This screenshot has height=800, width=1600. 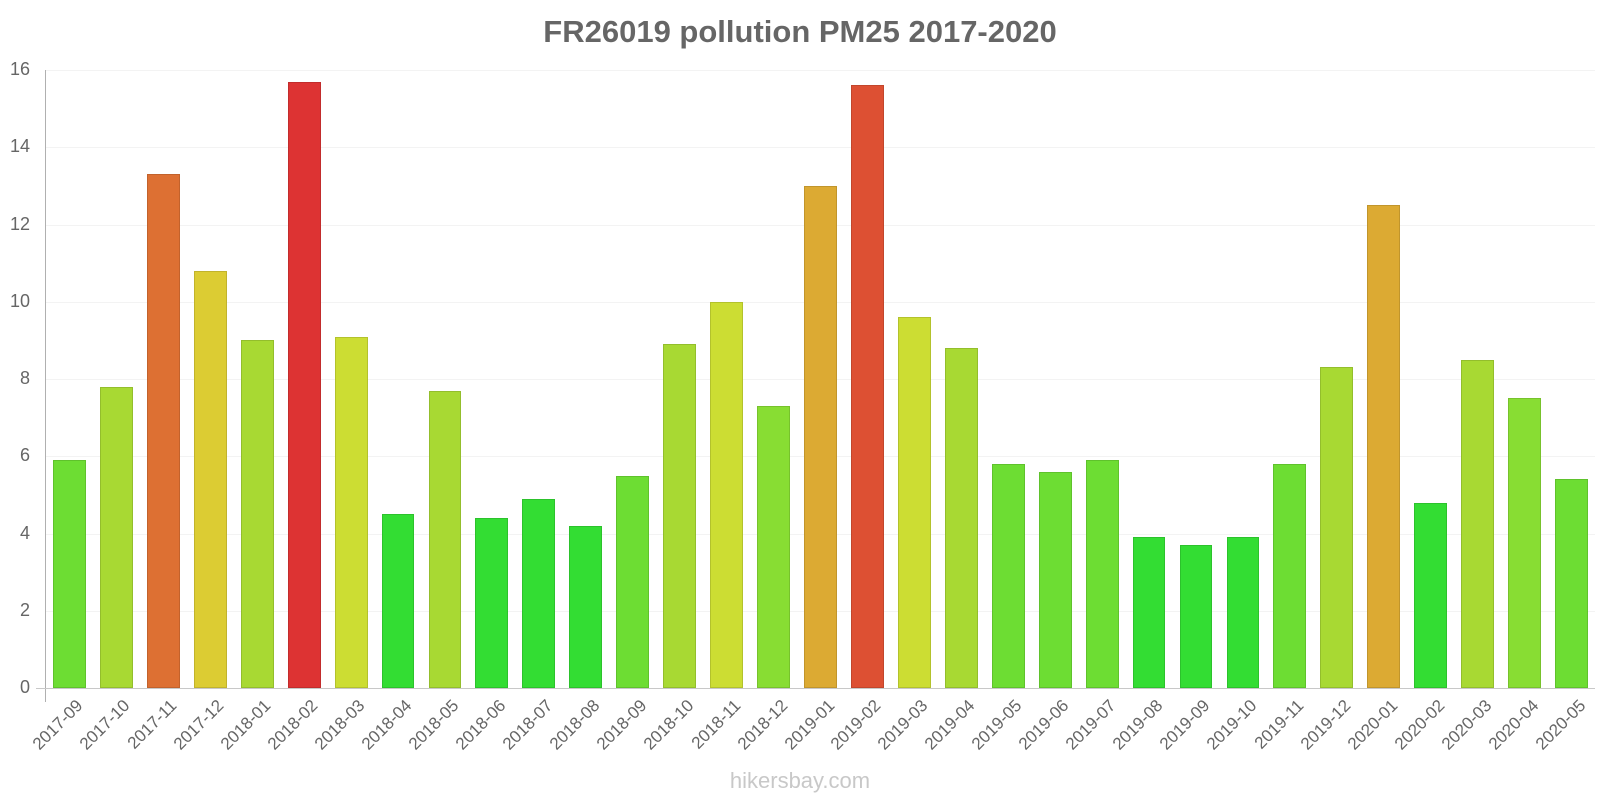 What do you see at coordinates (19, 223) in the screenshot?
I see `y-tick-label: 12` at bounding box center [19, 223].